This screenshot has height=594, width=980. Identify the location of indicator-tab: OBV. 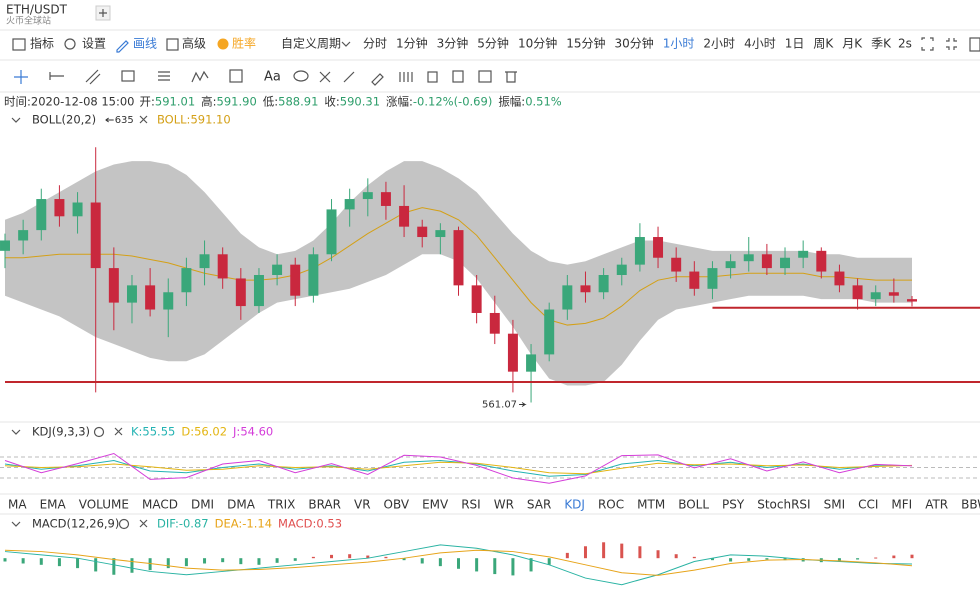
(397, 505).